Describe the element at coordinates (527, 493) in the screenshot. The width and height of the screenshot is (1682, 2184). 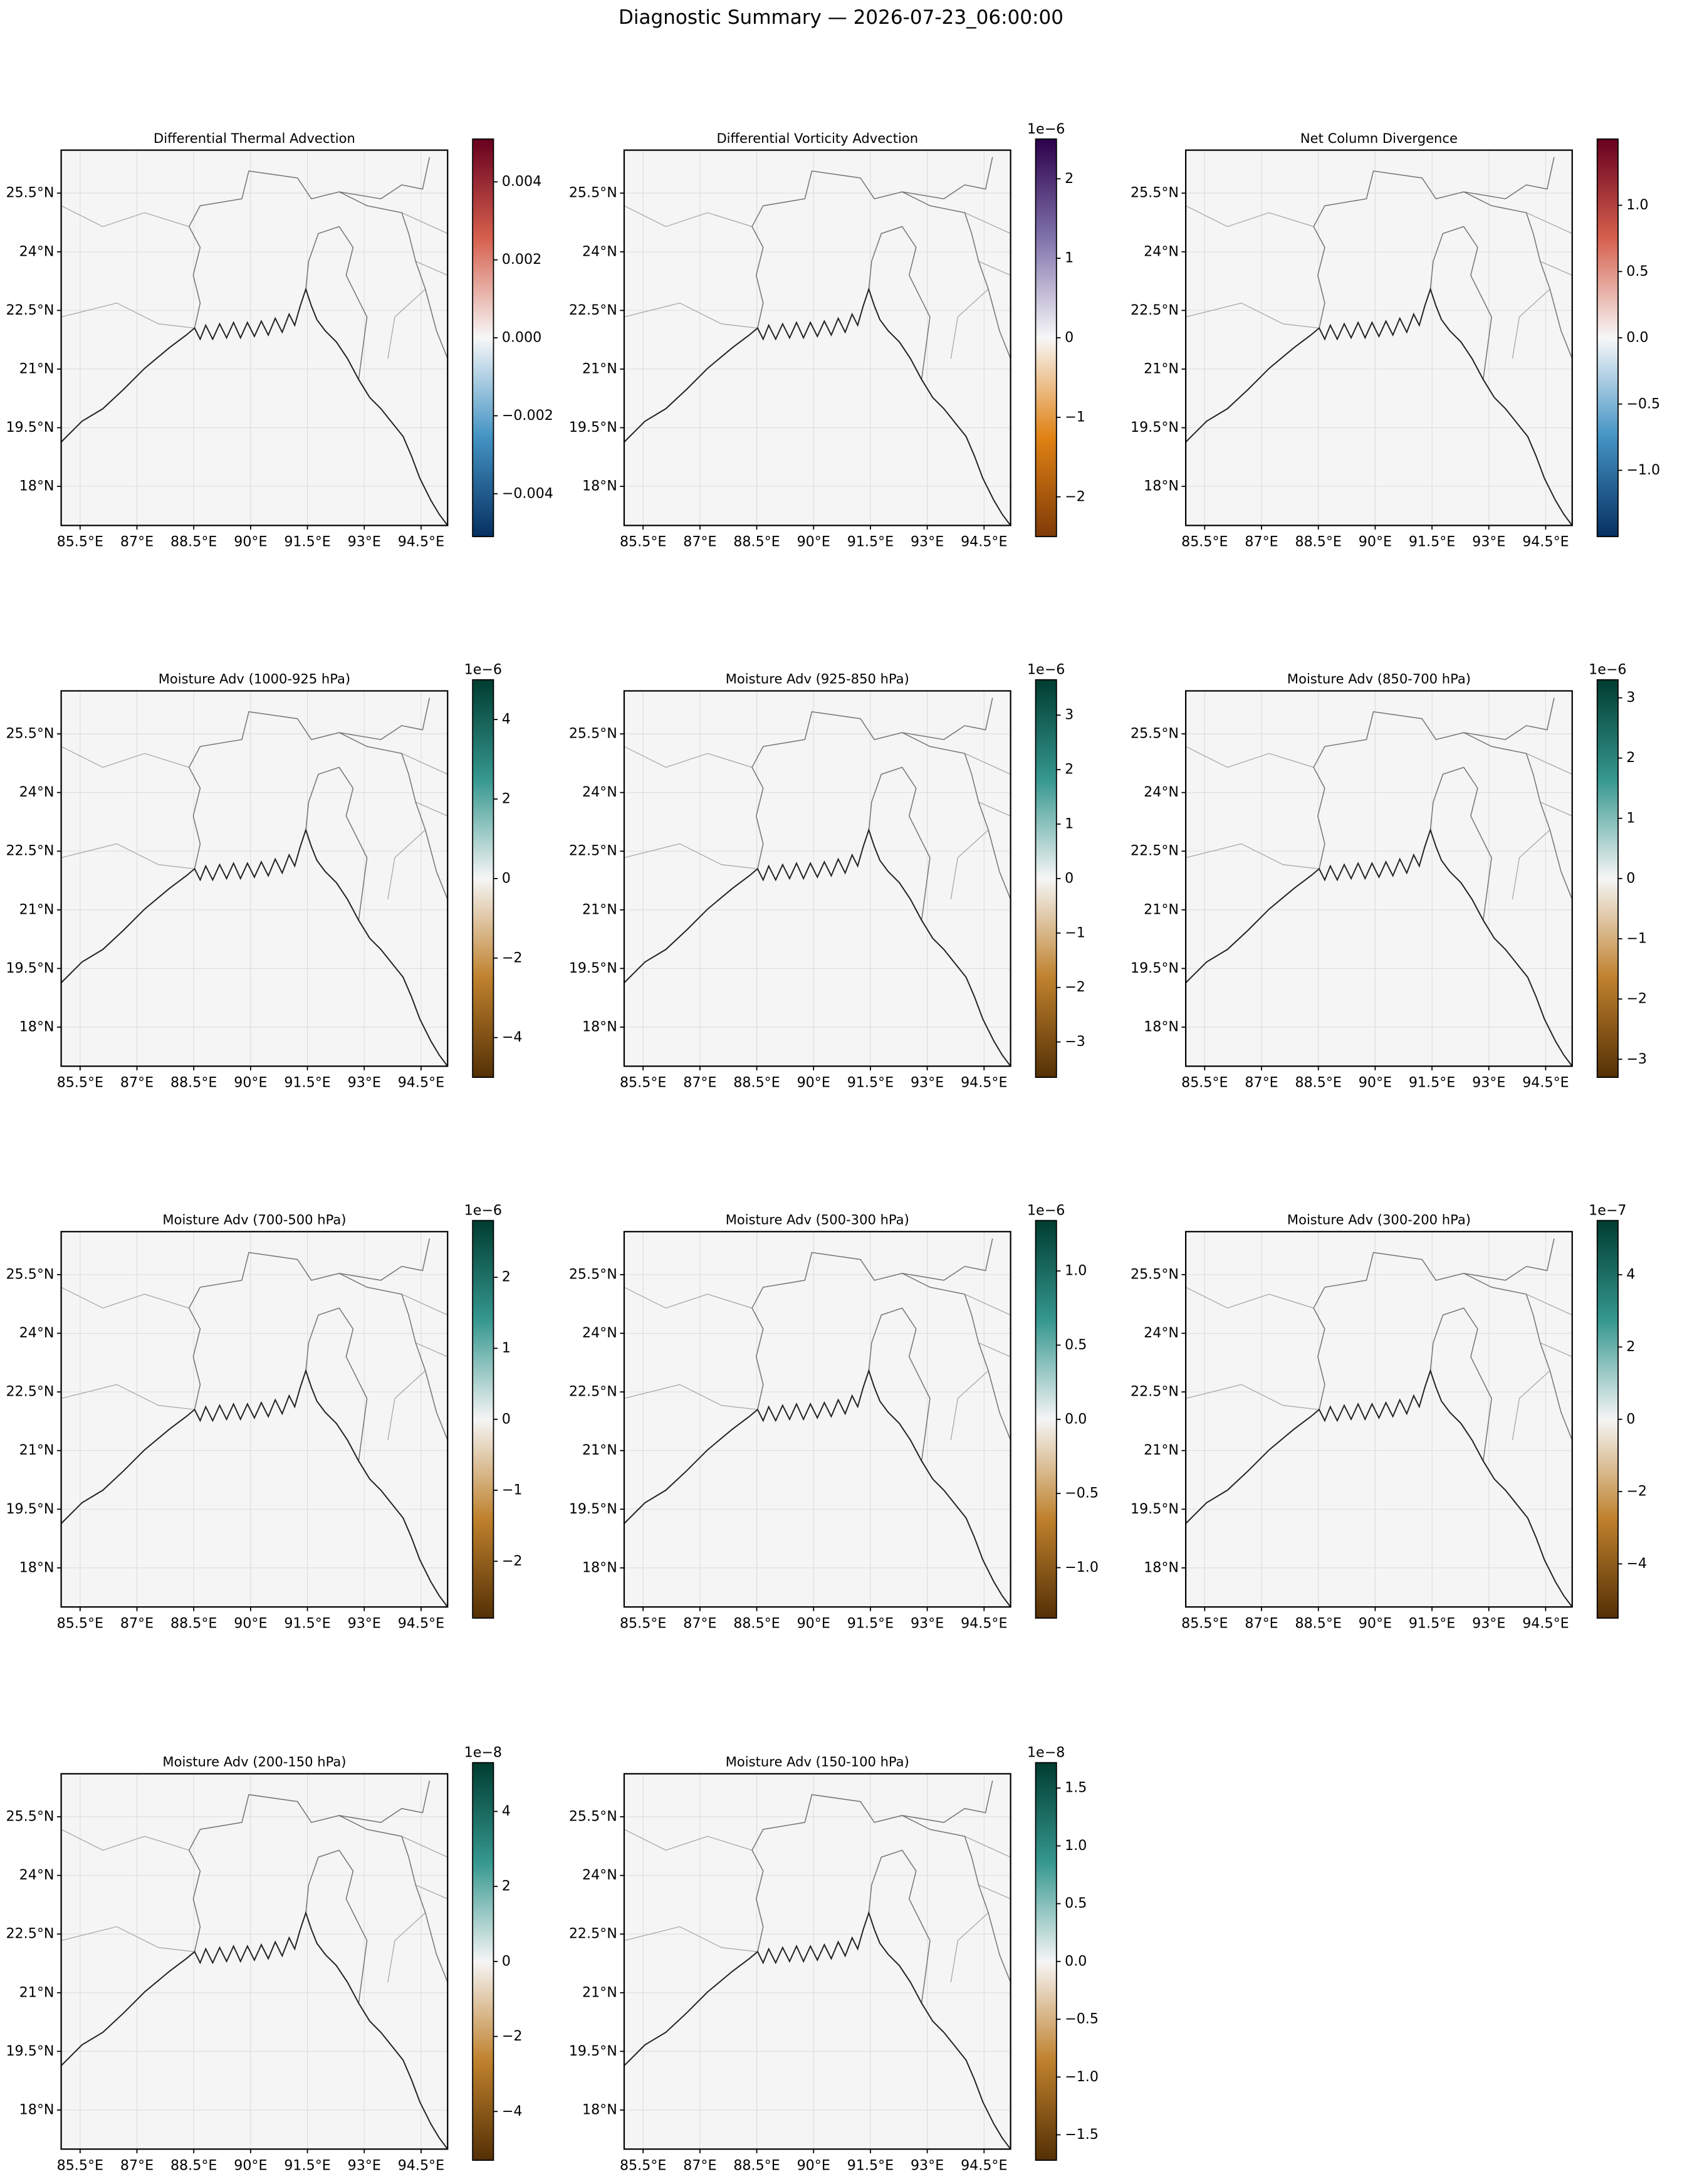
I see `colorbar-tick-label: −0.004` at that location.